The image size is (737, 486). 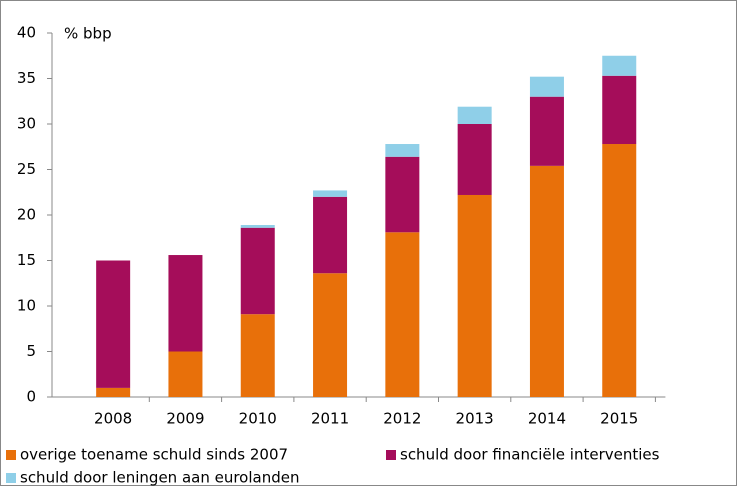 I want to click on x-tick-label: 2008, so click(x=113, y=419).